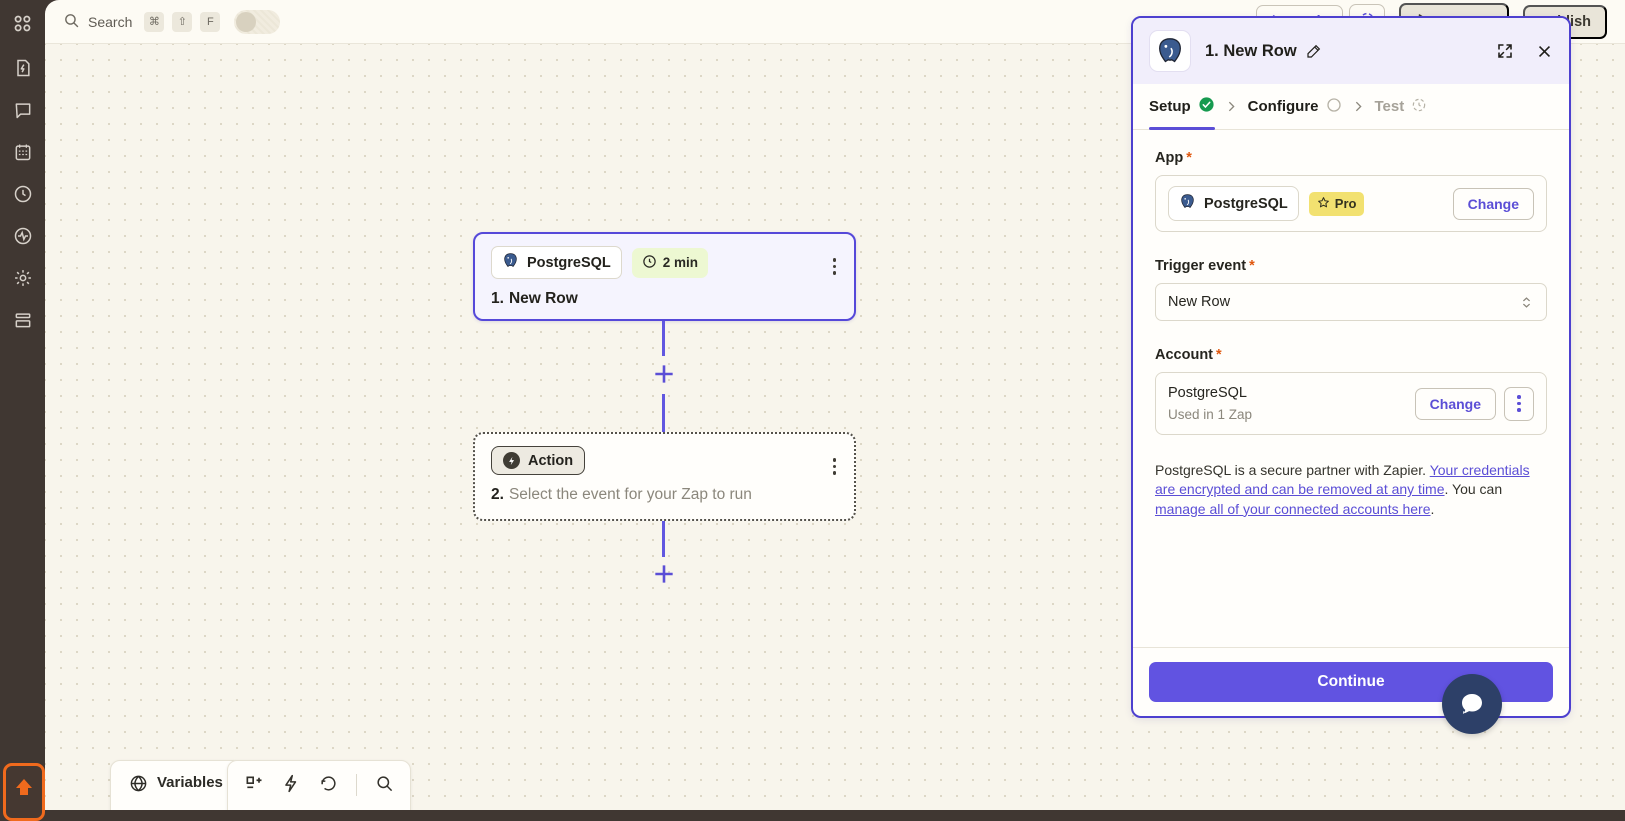 The image size is (1625, 821). Describe the element at coordinates (1473, 489) in the screenshot. I see `note-text: . You can` at that location.